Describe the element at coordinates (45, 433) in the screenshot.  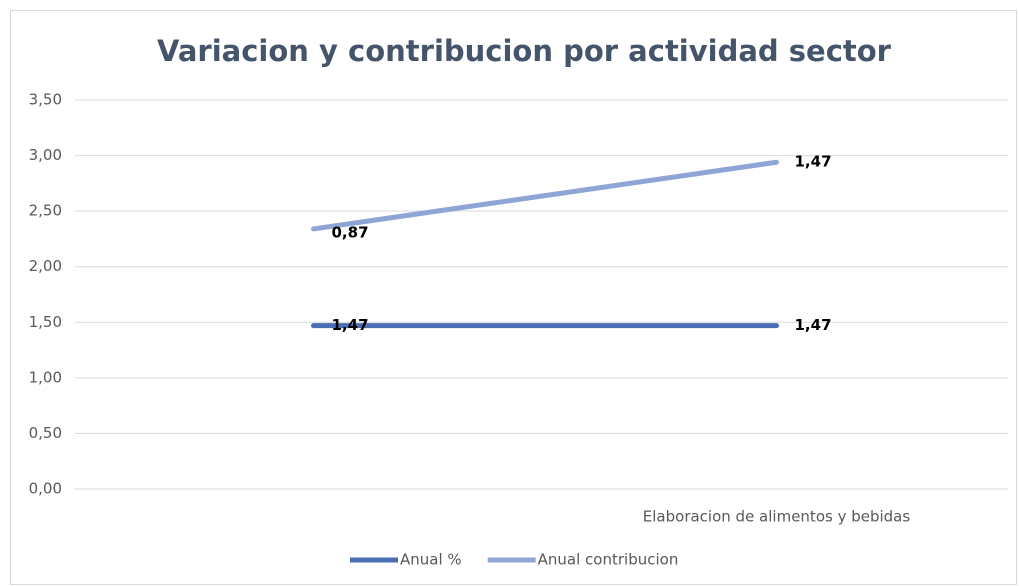
I see `y-tick-label: 0,50` at that location.